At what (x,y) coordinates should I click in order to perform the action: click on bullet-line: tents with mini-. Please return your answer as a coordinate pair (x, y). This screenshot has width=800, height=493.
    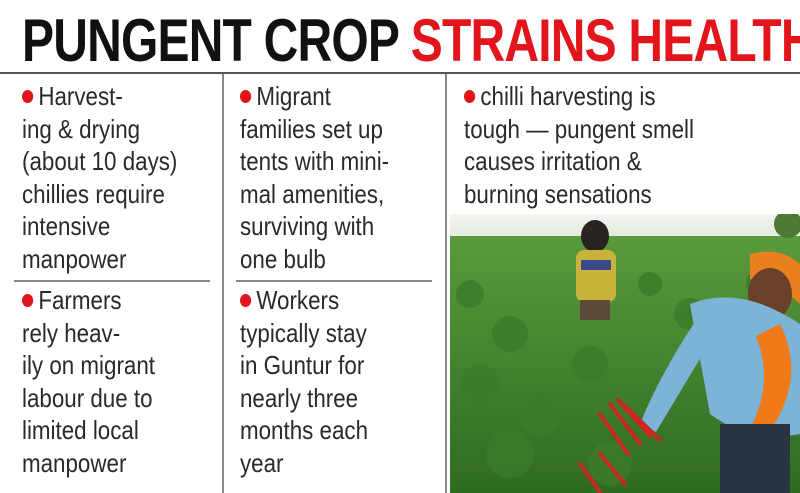
    Looking at the image, I should click on (315, 161).